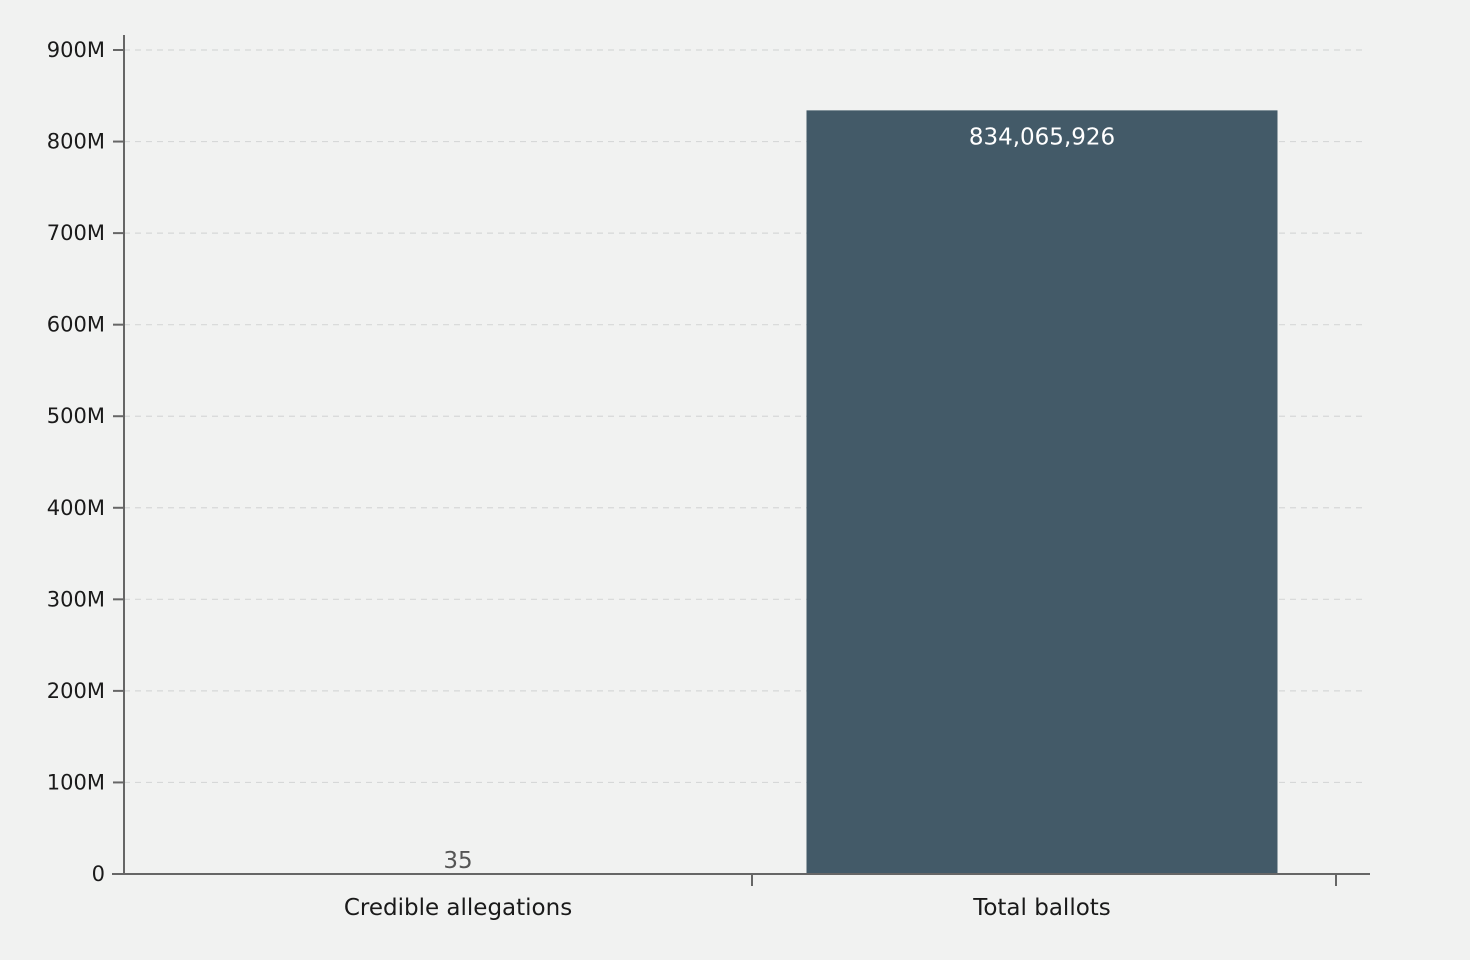 Image resolution: width=1470 pixels, height=960 pixels. I want to click on y-tick-label: 0, so click(98, 874).